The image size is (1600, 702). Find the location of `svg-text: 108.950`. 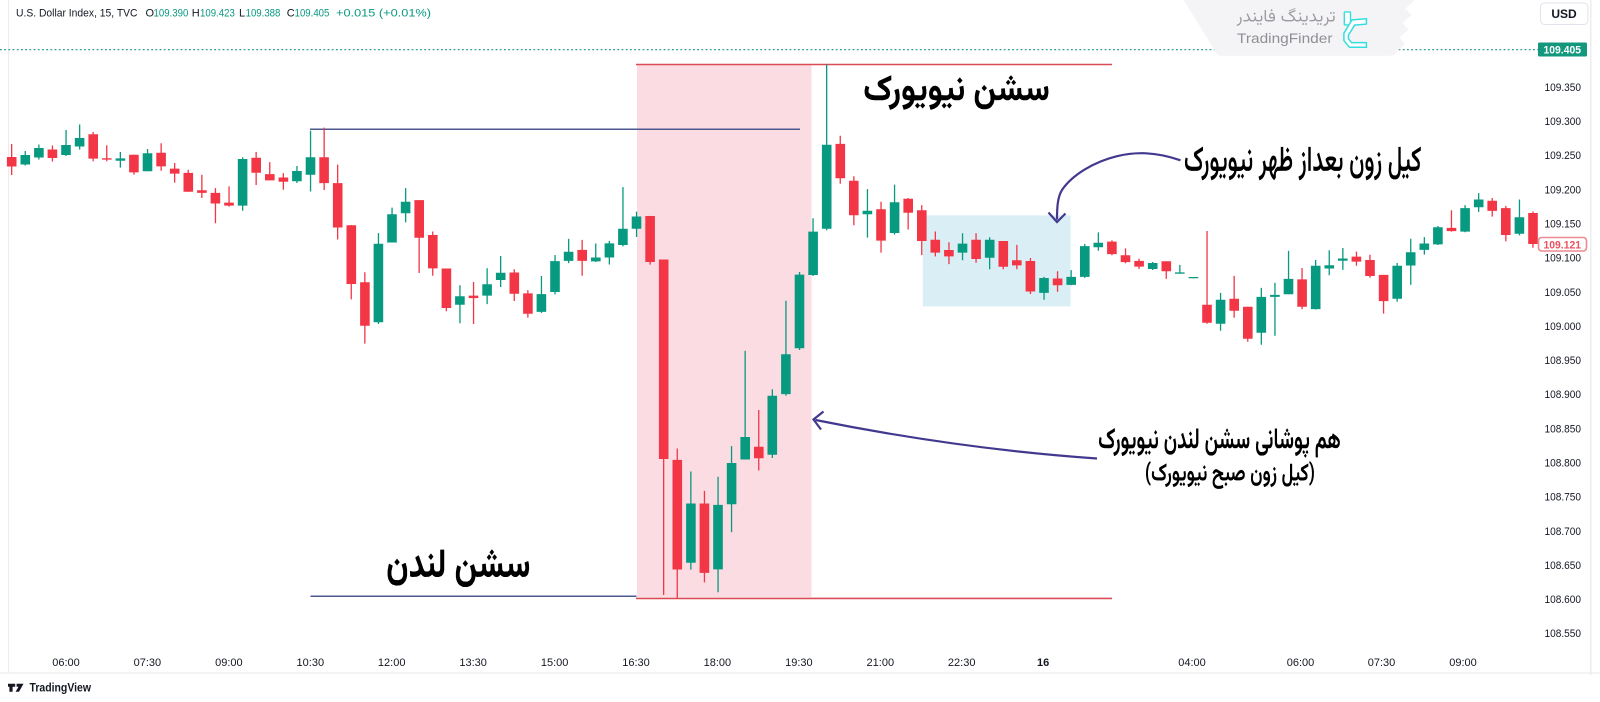

svg-text: 108.950 is located at coordinates (1563, 361).